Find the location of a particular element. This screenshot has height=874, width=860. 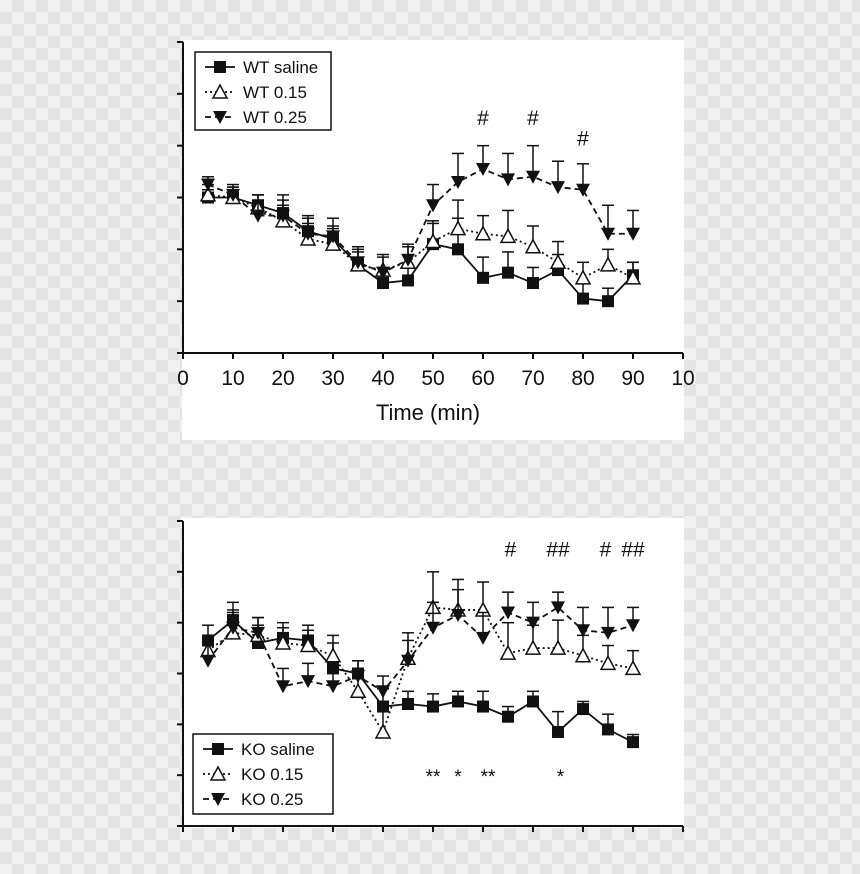

top-x-tick-label: 90 is located at coordinates (632, 378).